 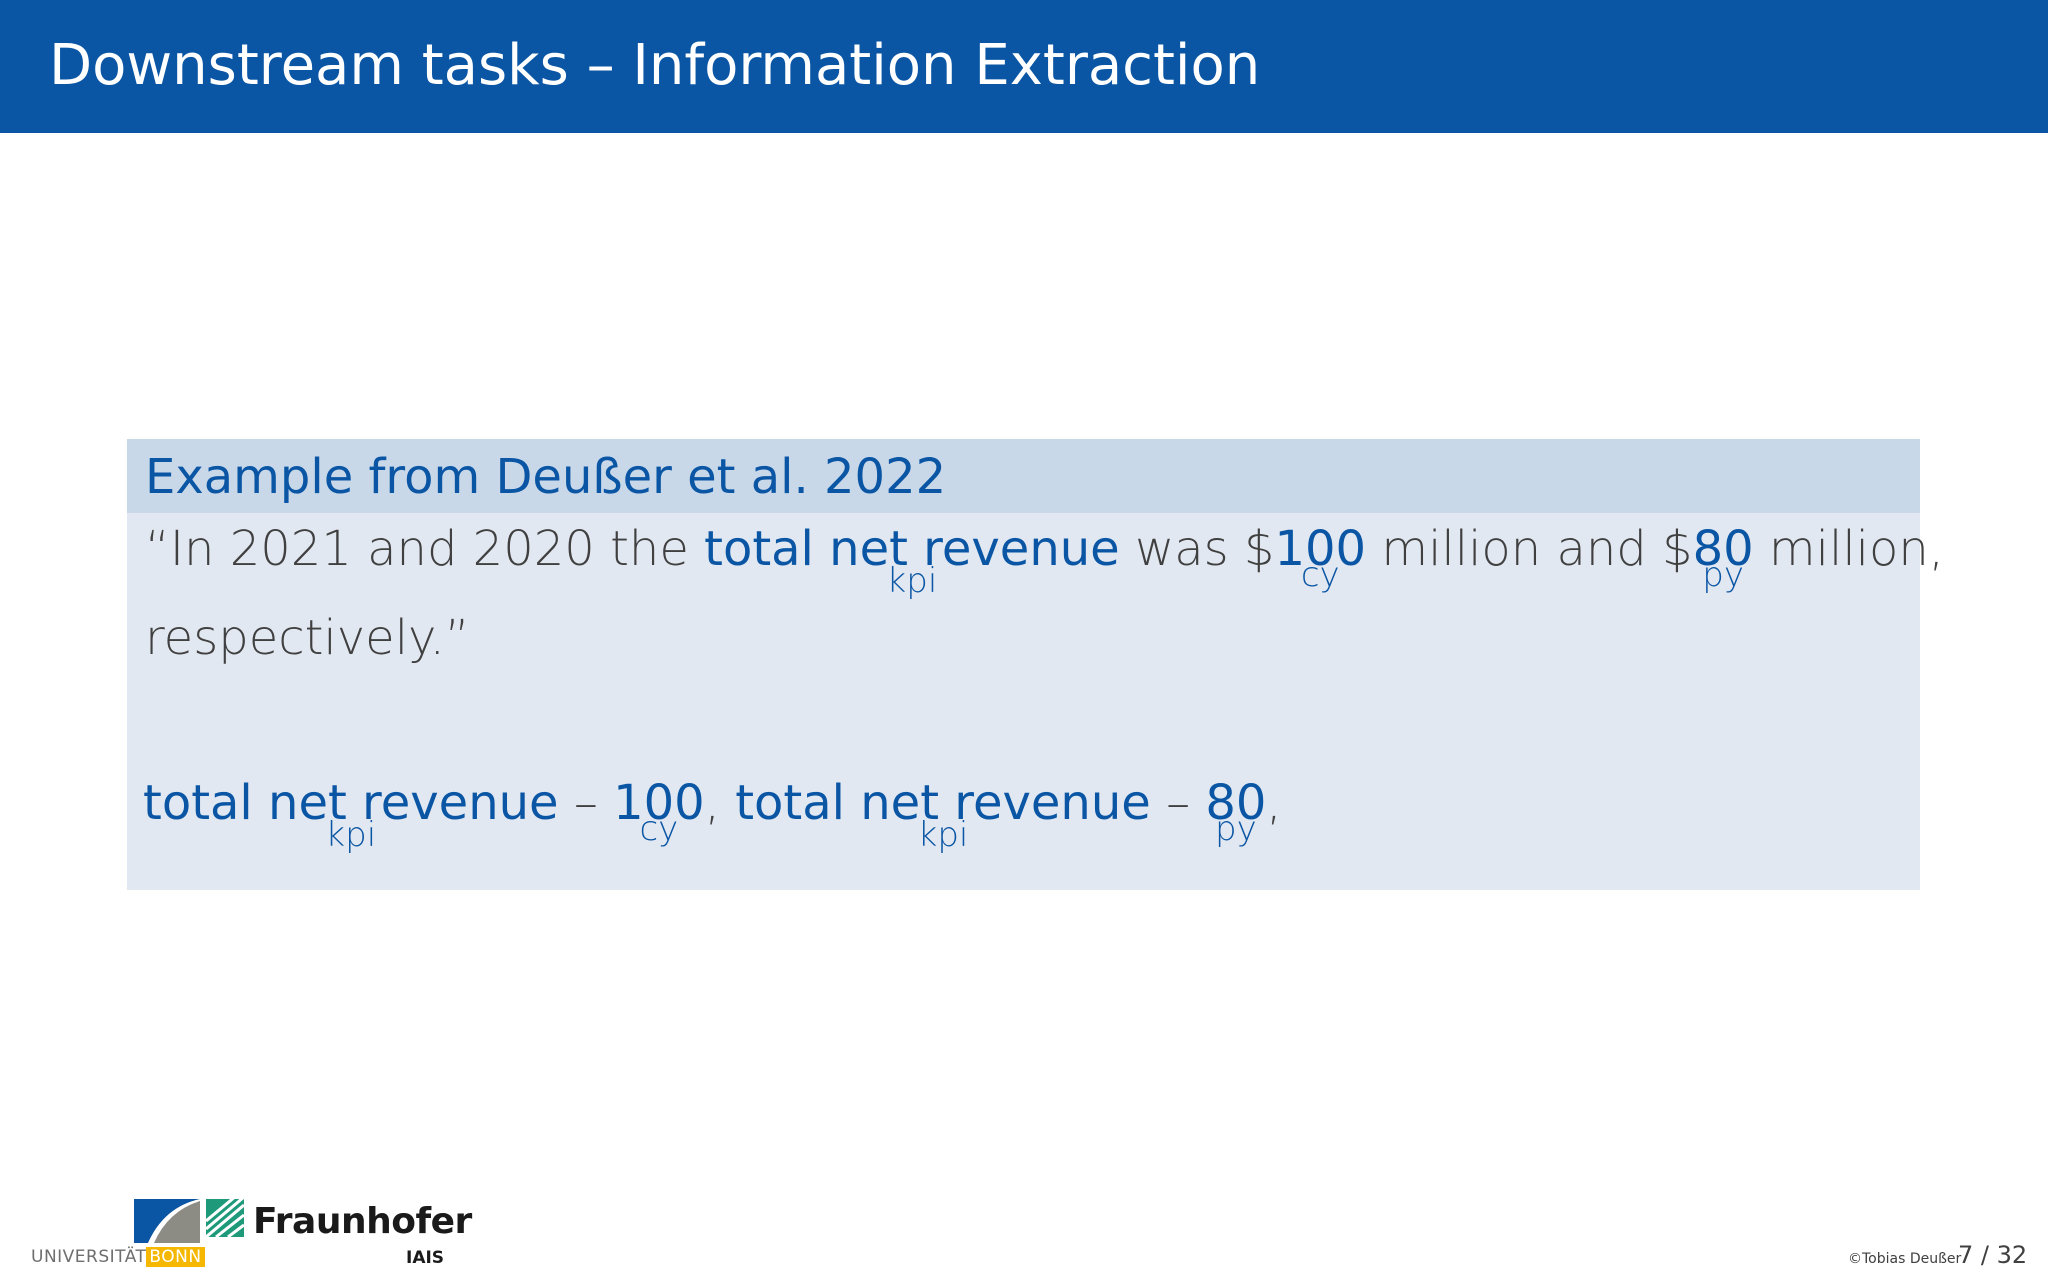 I want to click on quote-py-text: 80, so click(x=1723, y=549).